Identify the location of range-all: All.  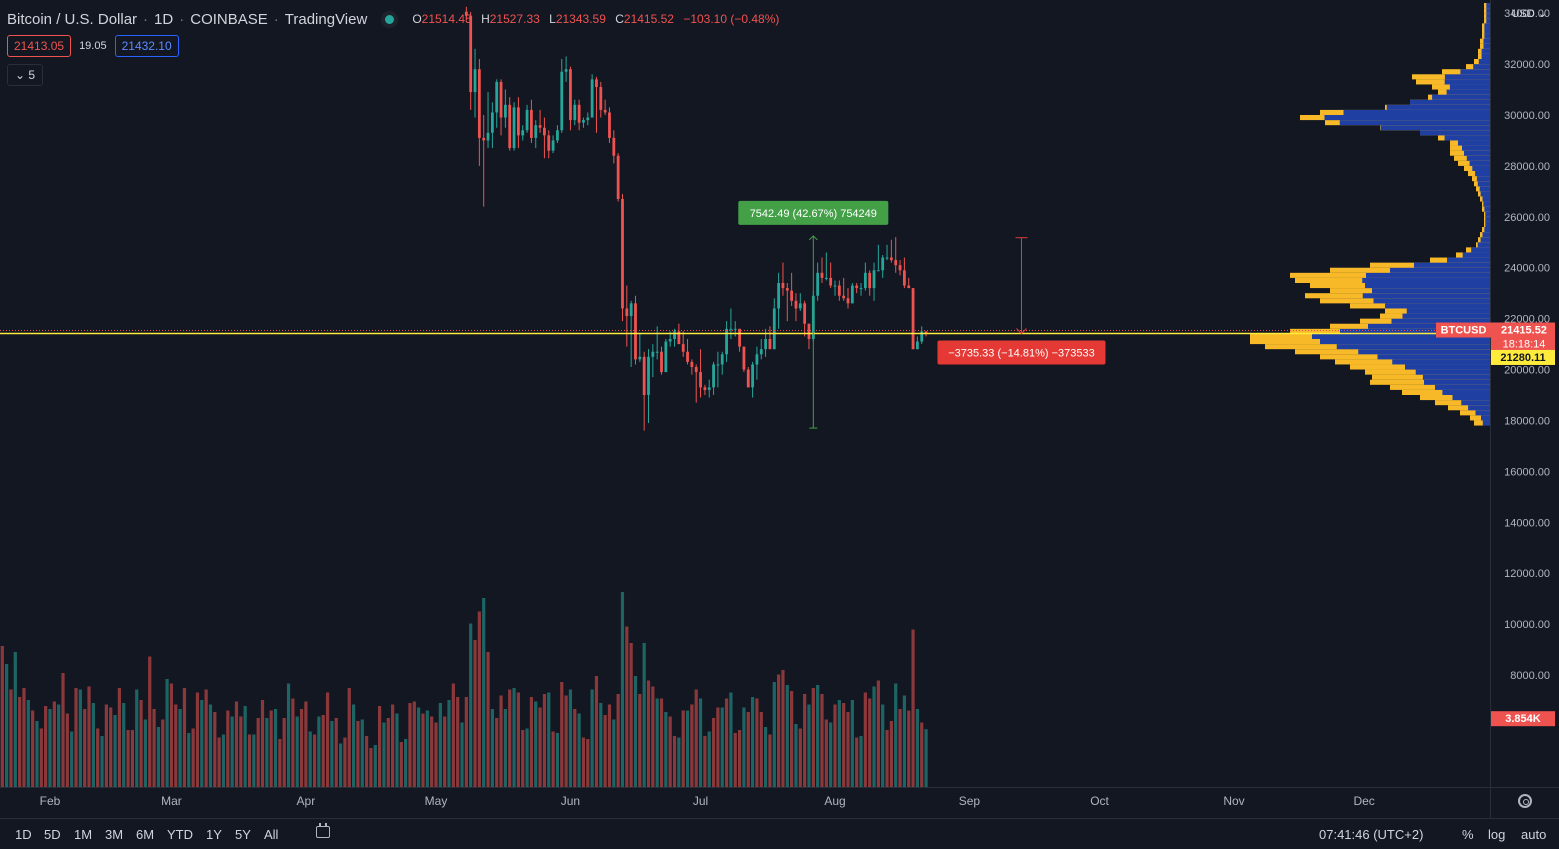
(271, 834).